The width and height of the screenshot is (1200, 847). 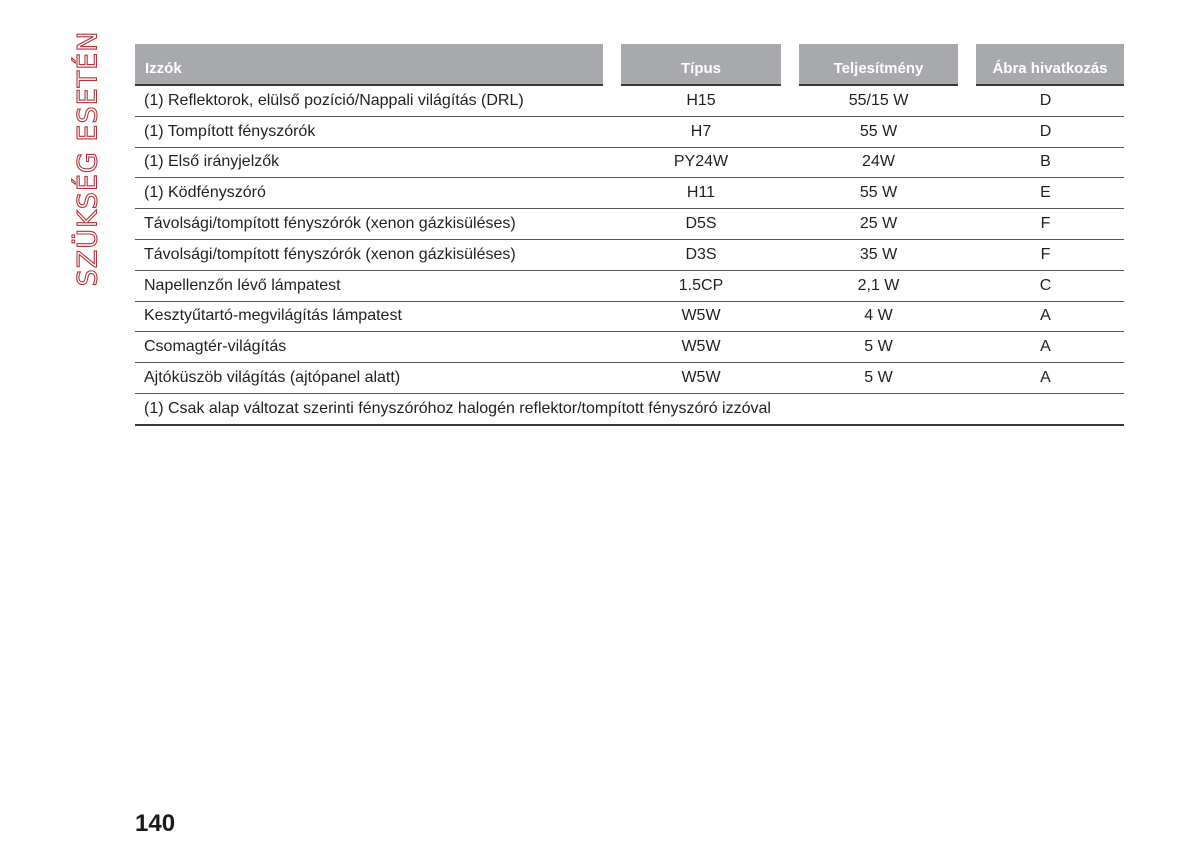 I want to click on table-row: Napellenzőn lévő lámpatest 1.5CP 2,1 W C, so click(x=629, y=286).